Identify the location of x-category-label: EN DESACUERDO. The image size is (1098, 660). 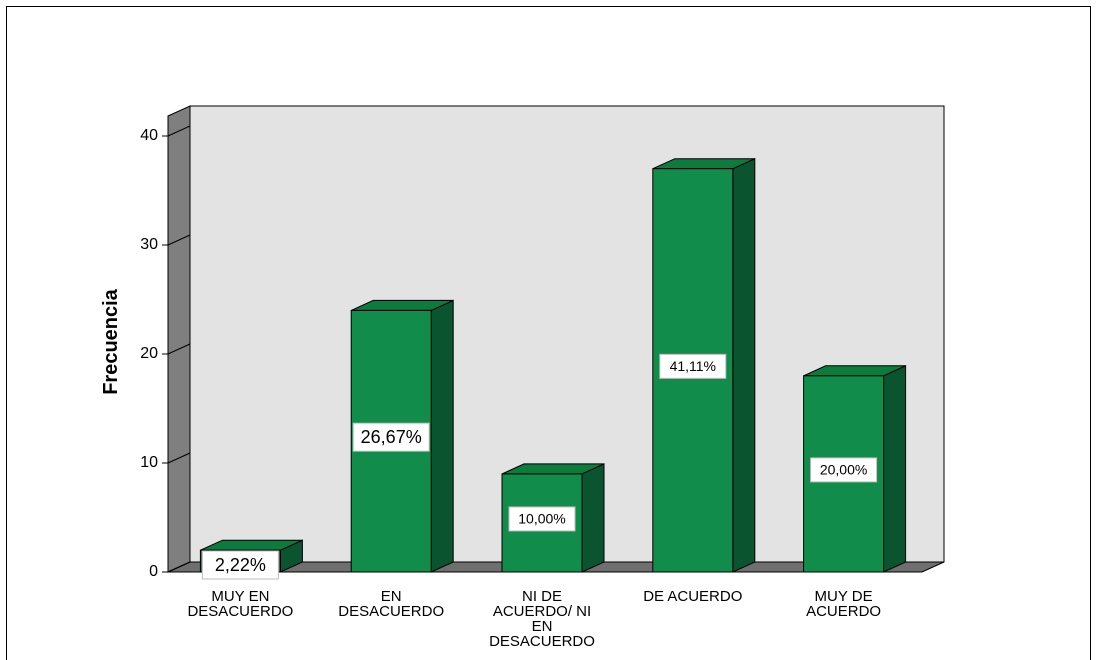
(391, 604).